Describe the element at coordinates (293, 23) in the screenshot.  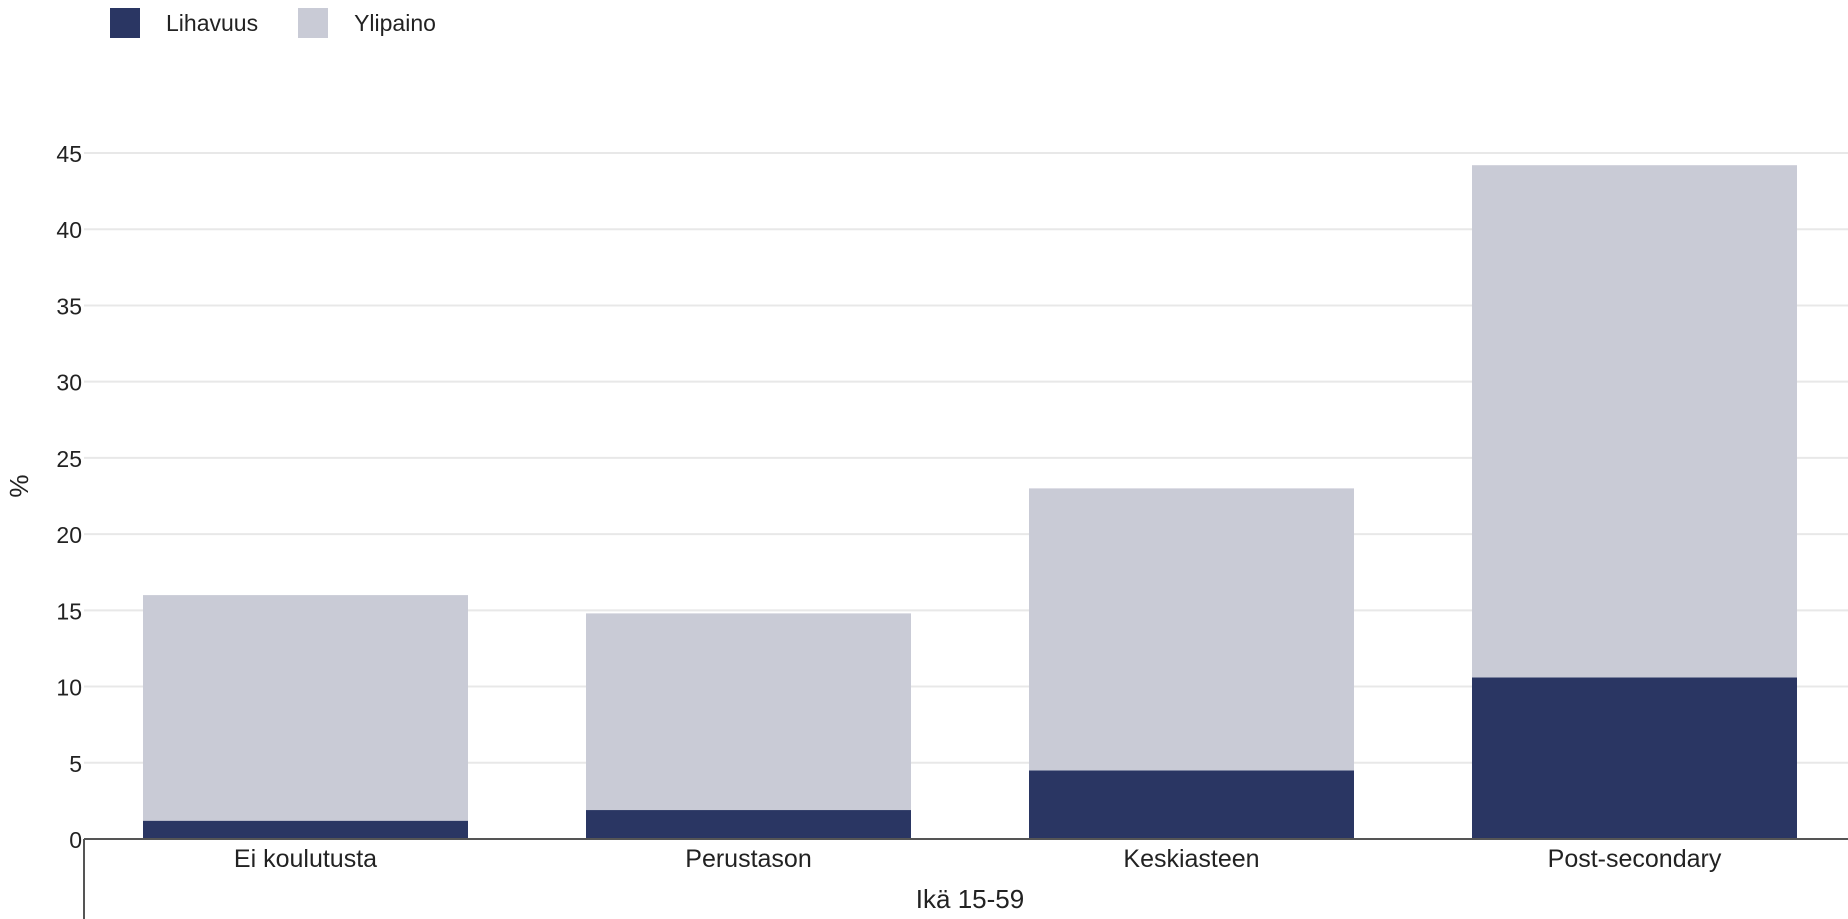
I see `chart-legend: Lihavuus Ylipaino` at that location.